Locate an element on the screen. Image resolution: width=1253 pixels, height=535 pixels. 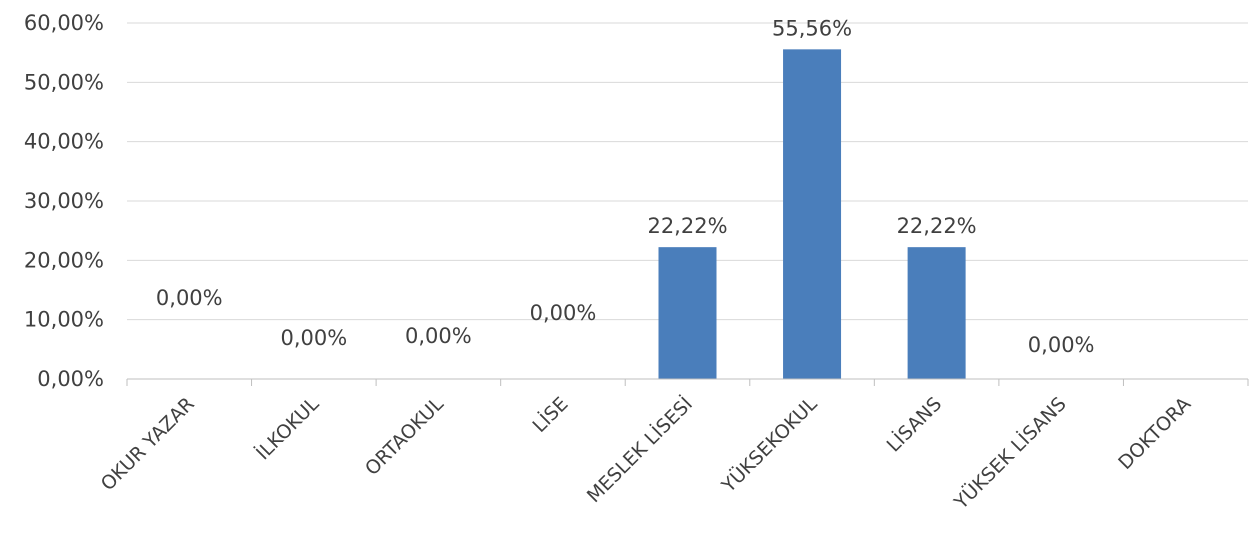
x-category-label: ORTAOKUL is located at coordinates (404, 436).